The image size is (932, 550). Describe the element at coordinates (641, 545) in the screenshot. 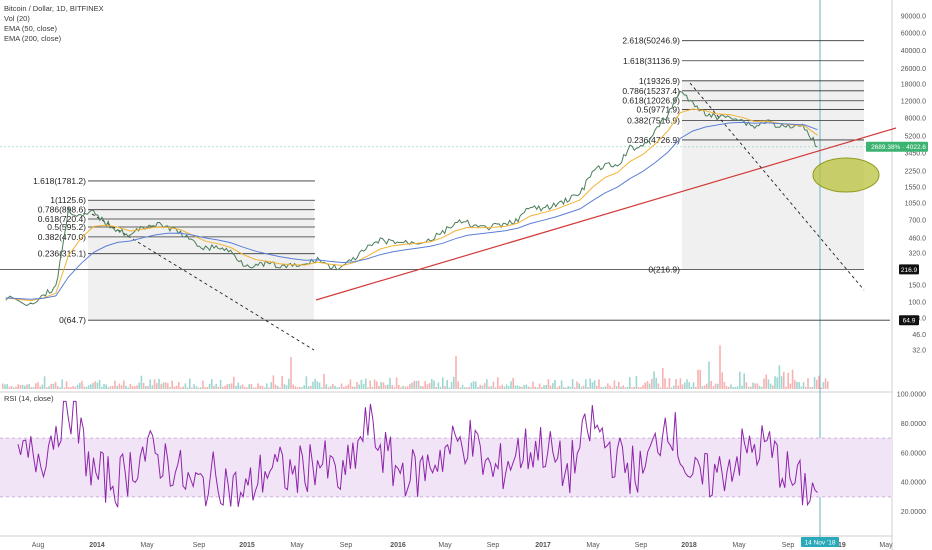

I see `time-tick-label: Sep` at that location.